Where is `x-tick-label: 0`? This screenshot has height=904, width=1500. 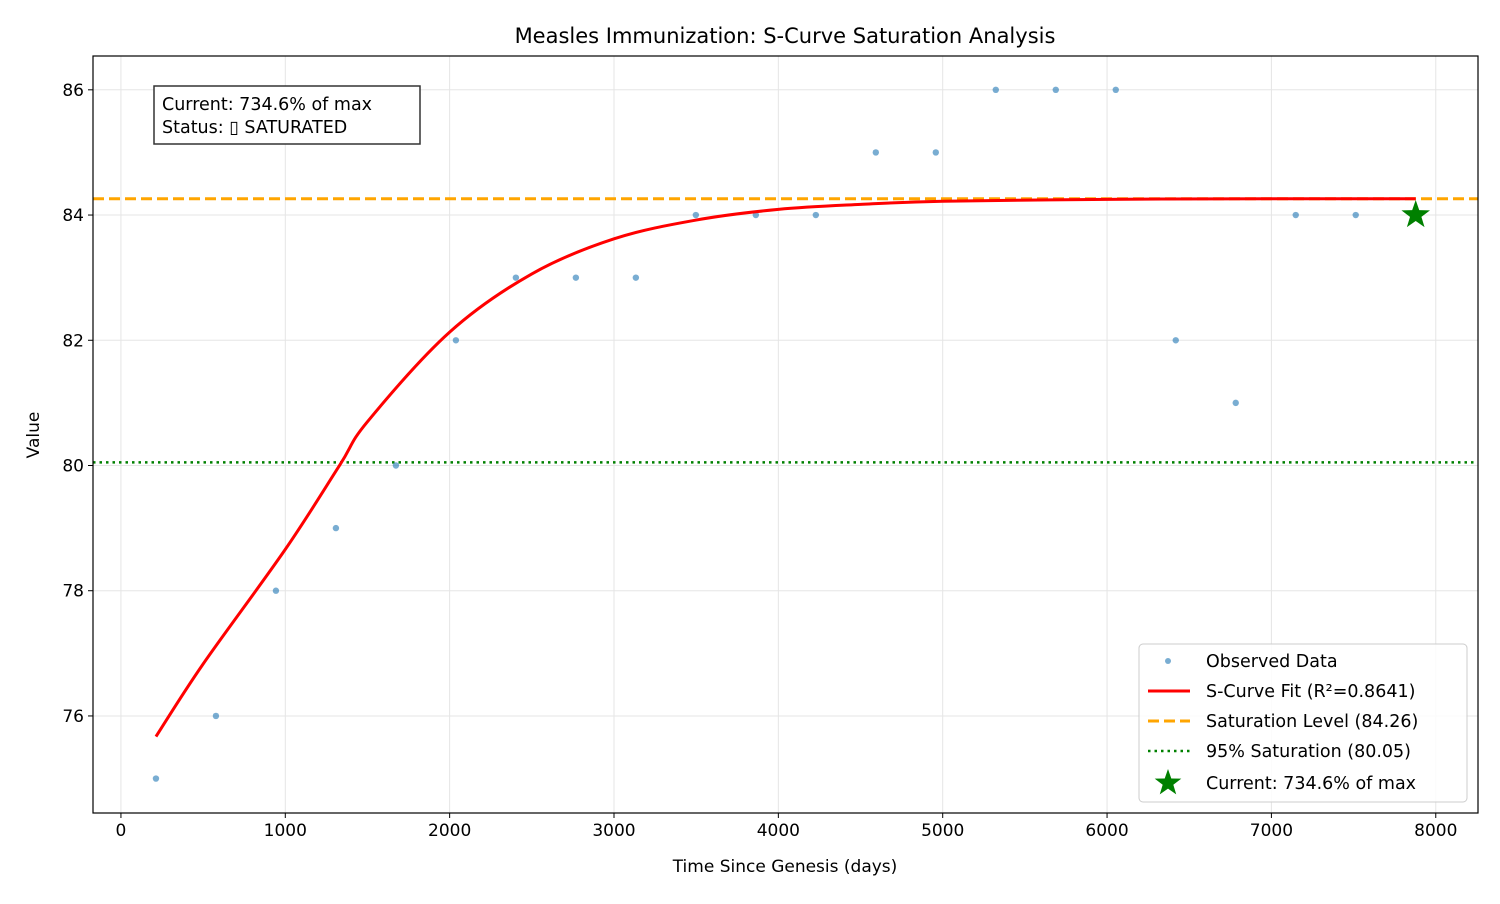 x-tick-label: 0 is located at coordinates (121, 831).